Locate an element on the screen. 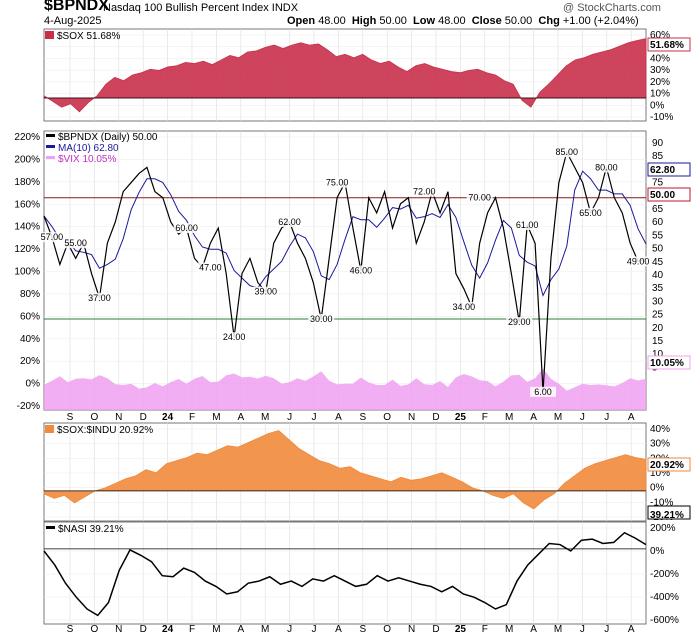 The height and width of the screenshot is (639, 700). nasi-last-box is located at coordinates (669, 512).